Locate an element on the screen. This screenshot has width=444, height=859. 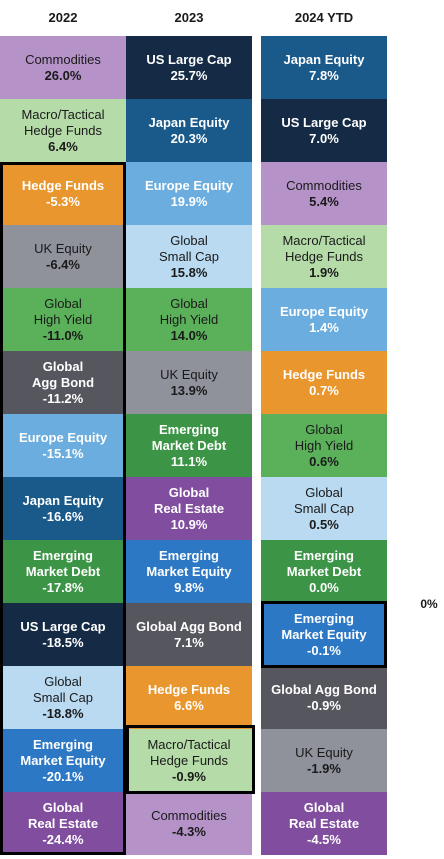
cell-return-value: 7.1% is located at coordinates (189, 642).